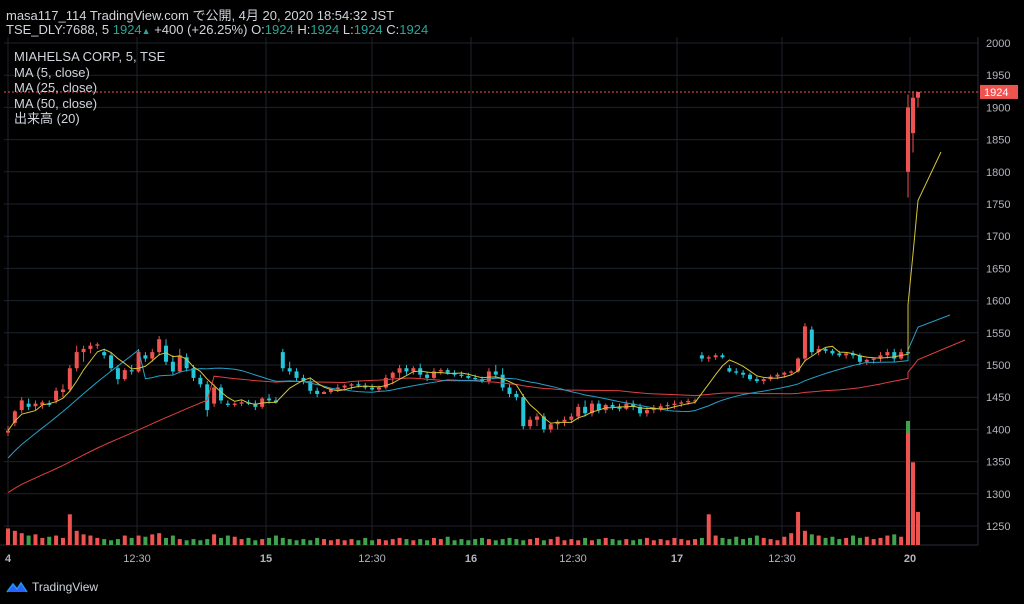 The height and width of the screenshot is (604, 1024). I want to click on current-price: 1924, so click(127, 29).